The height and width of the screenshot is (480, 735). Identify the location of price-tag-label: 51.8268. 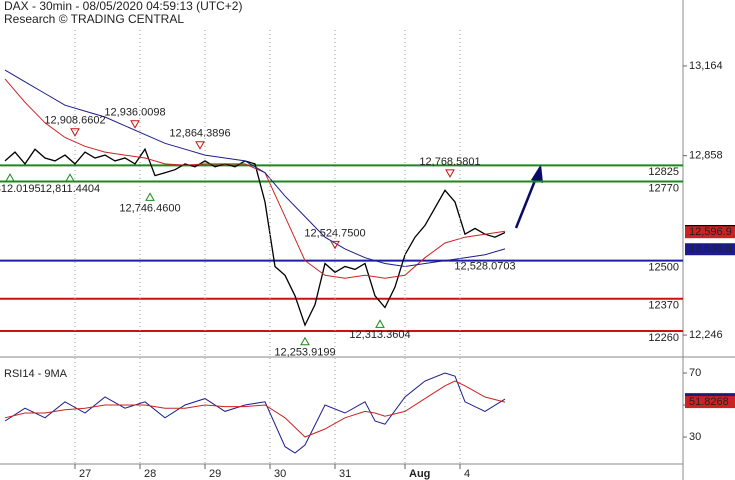
(709, 402).